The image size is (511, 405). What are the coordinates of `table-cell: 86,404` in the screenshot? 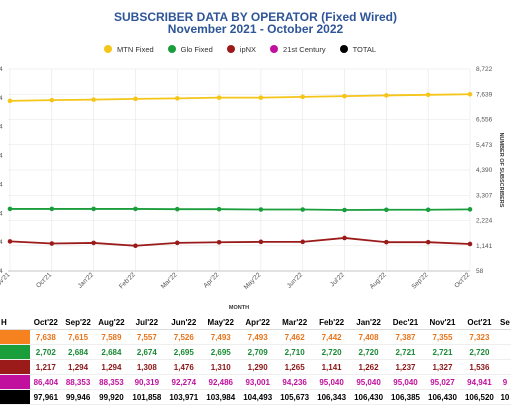 It's located at (46, 382).